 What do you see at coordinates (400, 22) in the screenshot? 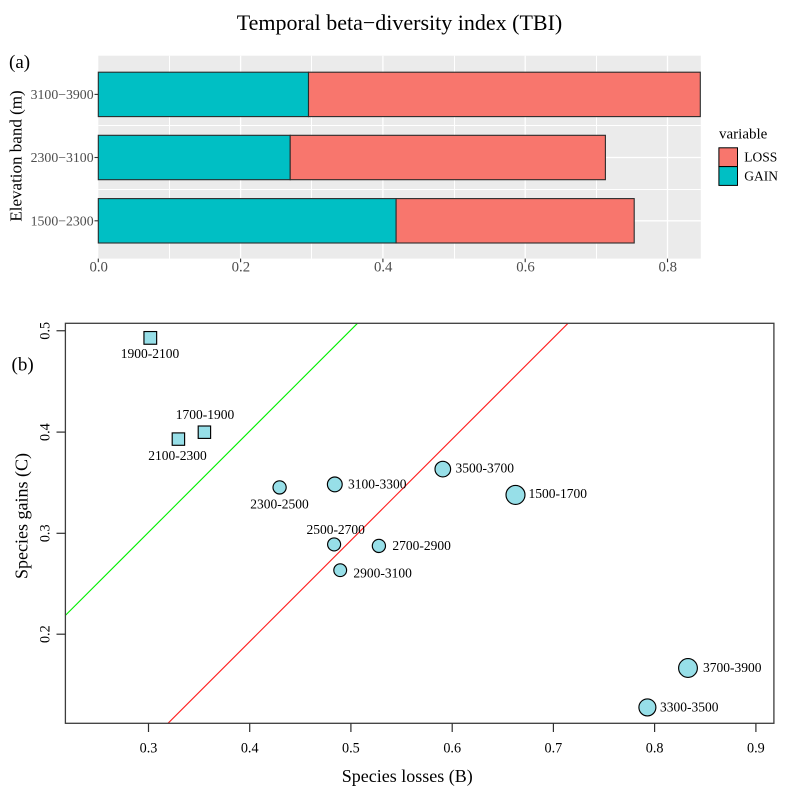
I see `svg-text:Temporal beta−diversity index: Temporal beta−diversity index (TBI)` at bounding box center [400, 22].